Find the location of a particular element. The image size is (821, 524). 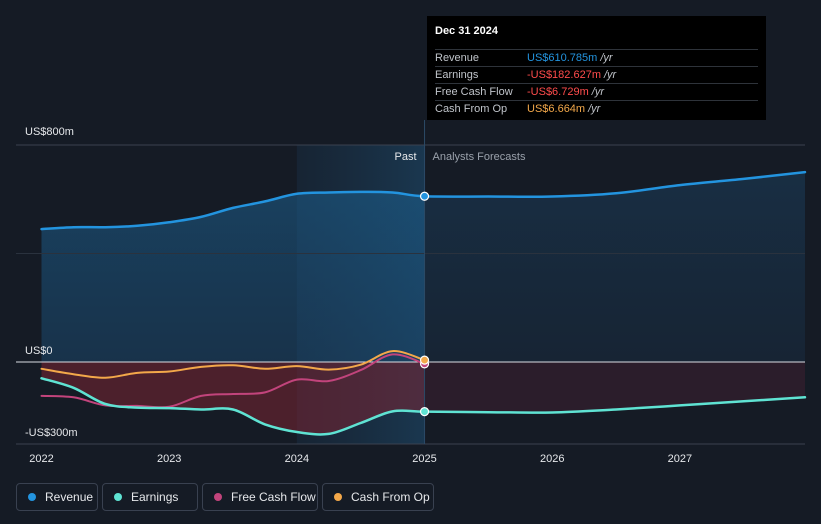

legend-item-earnings: Earnings is located at coordinates (150, 497).